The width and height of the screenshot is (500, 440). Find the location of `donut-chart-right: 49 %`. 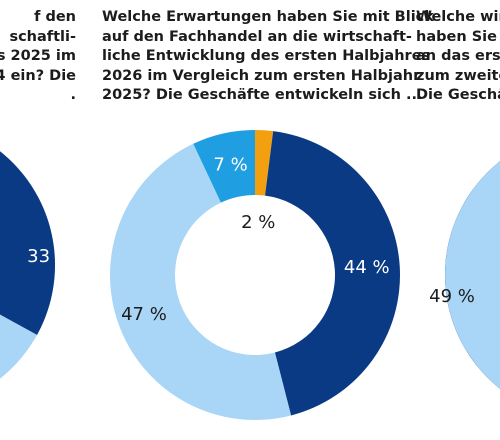

donut-chart-right: 49 % is located at coordinates (464, 275).